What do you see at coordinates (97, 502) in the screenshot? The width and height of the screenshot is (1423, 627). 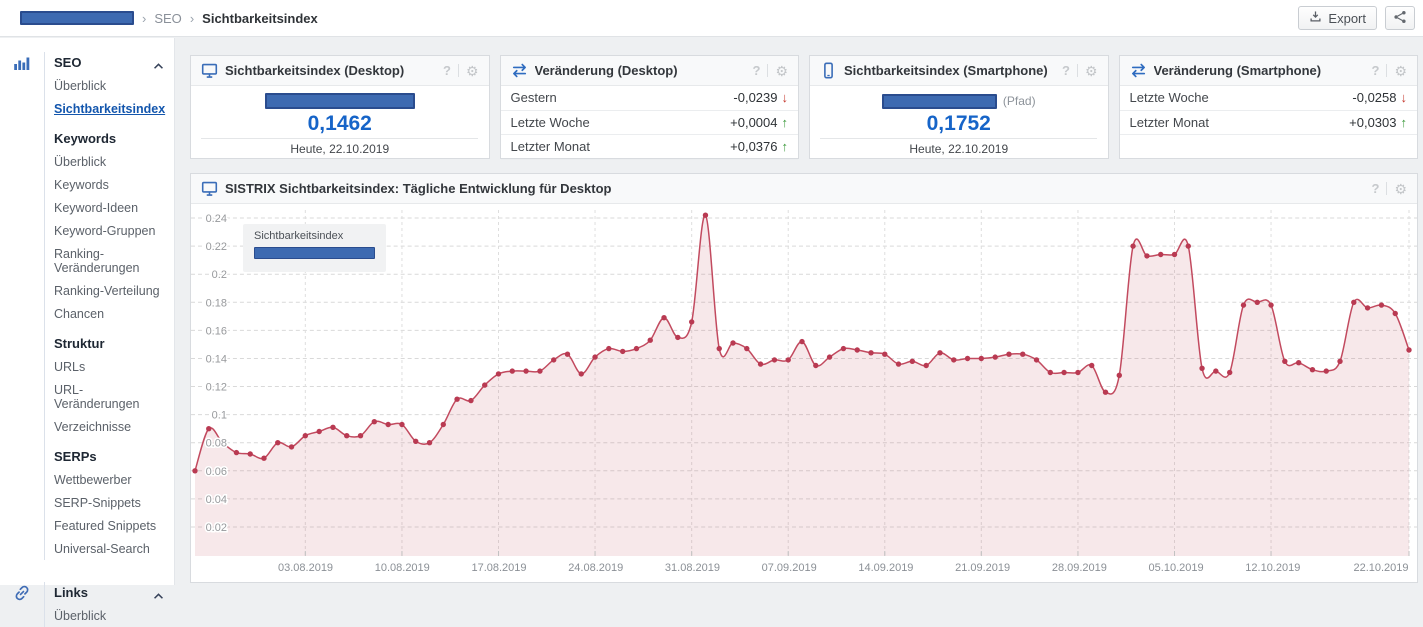 I see `sidebar-item-serp-snippets: SERP-Snippets` at bounding box center [97, 502].